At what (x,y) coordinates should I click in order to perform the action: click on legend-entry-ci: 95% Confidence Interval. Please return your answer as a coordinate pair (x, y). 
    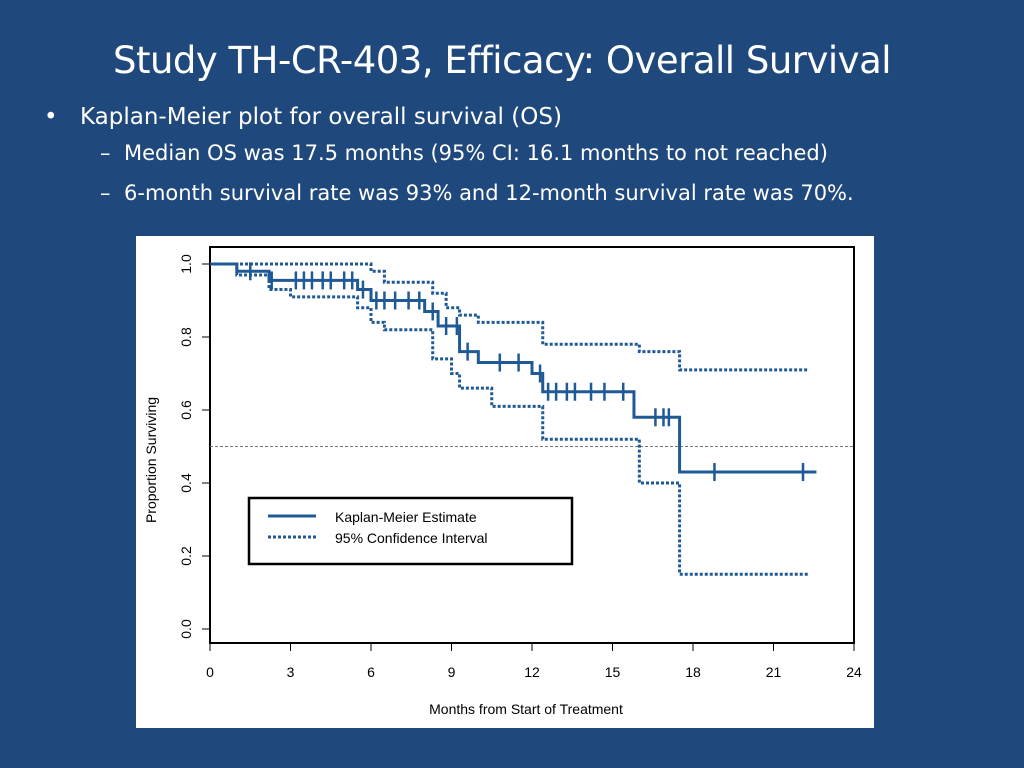
    Looking at the image, I should click on (411, 538).